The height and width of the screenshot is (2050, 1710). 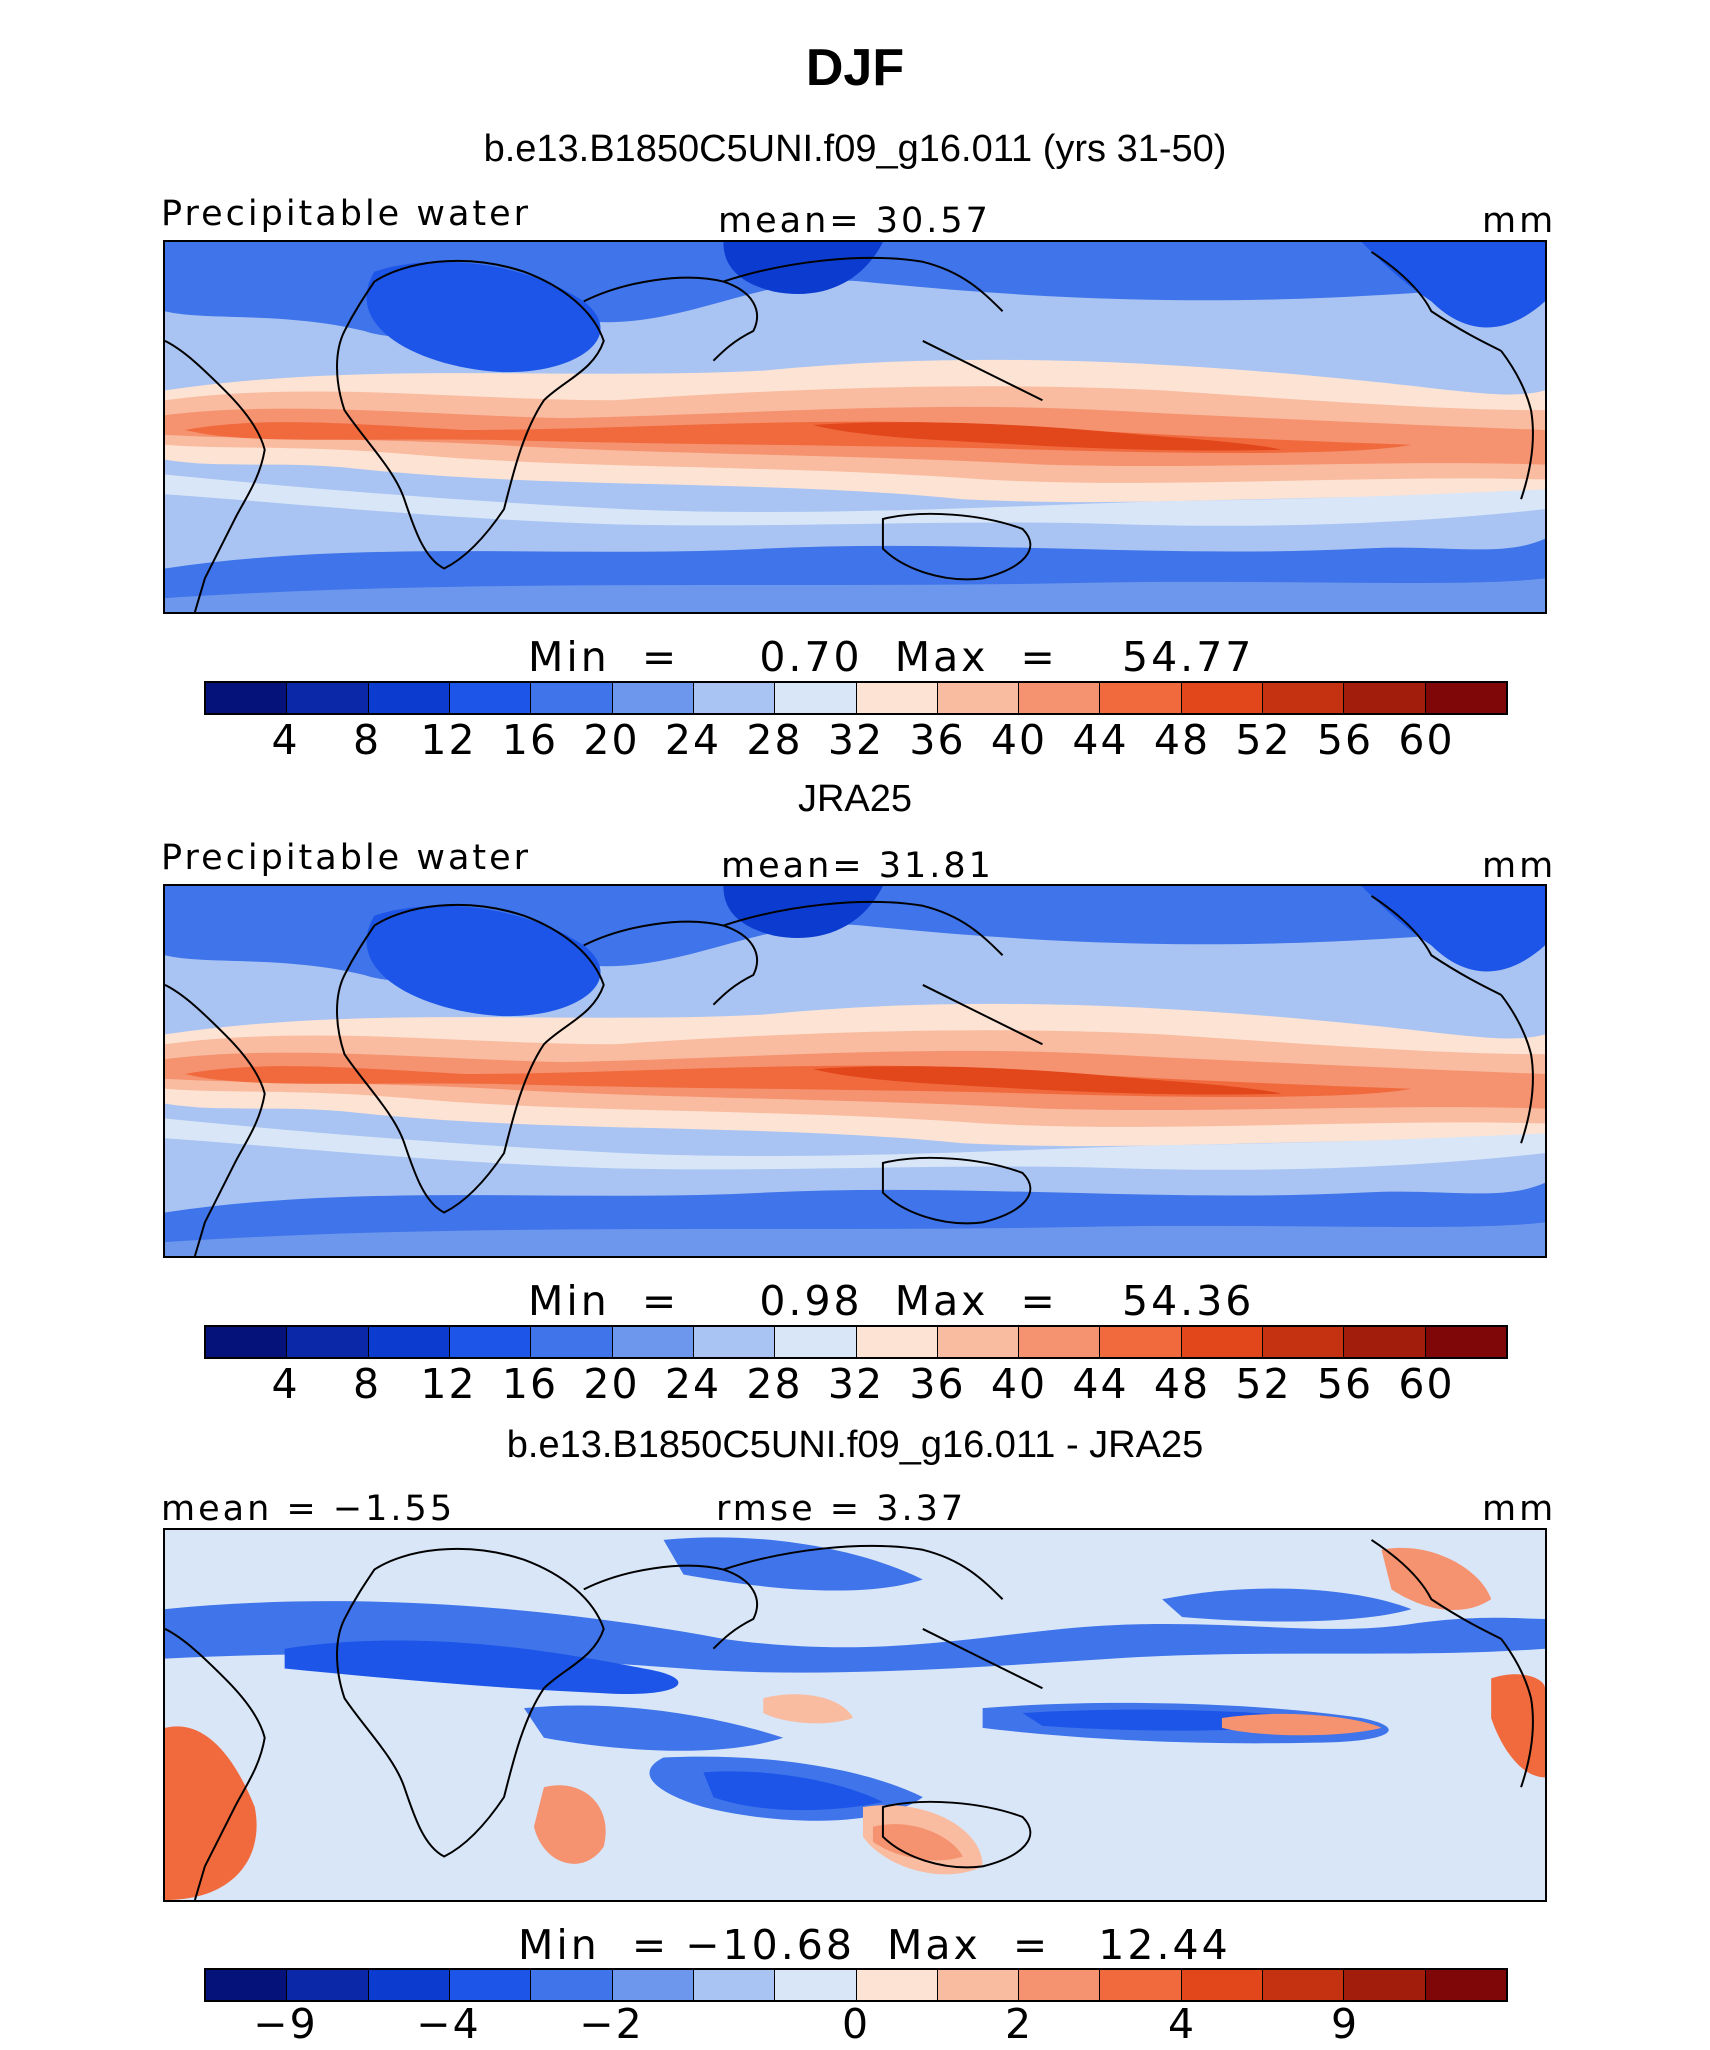 I want to click on panel-1-map, so click(x=855, y=427).